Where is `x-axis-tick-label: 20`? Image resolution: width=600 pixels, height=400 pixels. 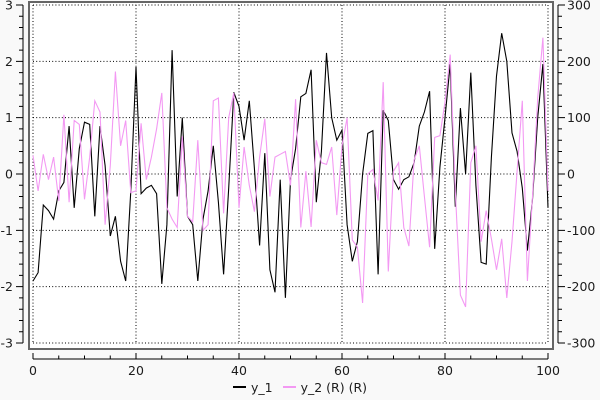 x-axis-tick-label: 20 is located at coordinates (136, 370).